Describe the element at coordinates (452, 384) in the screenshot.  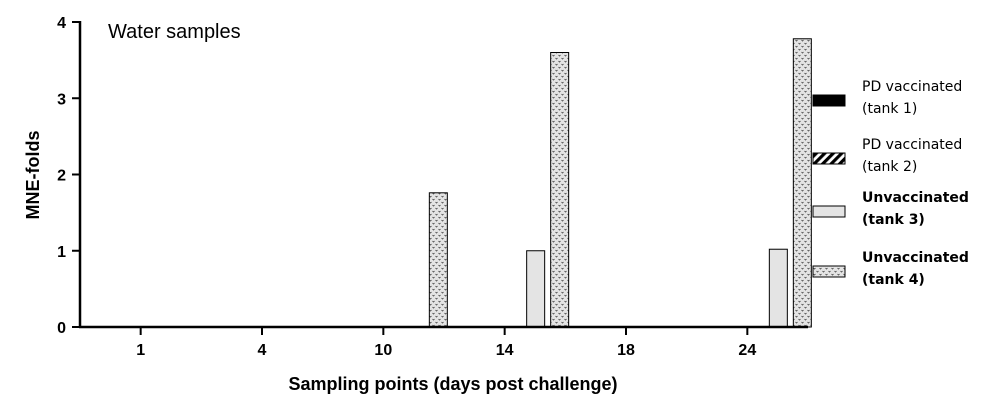
I see `x-axis-title: Sampling points (days post challenge)` at that location.